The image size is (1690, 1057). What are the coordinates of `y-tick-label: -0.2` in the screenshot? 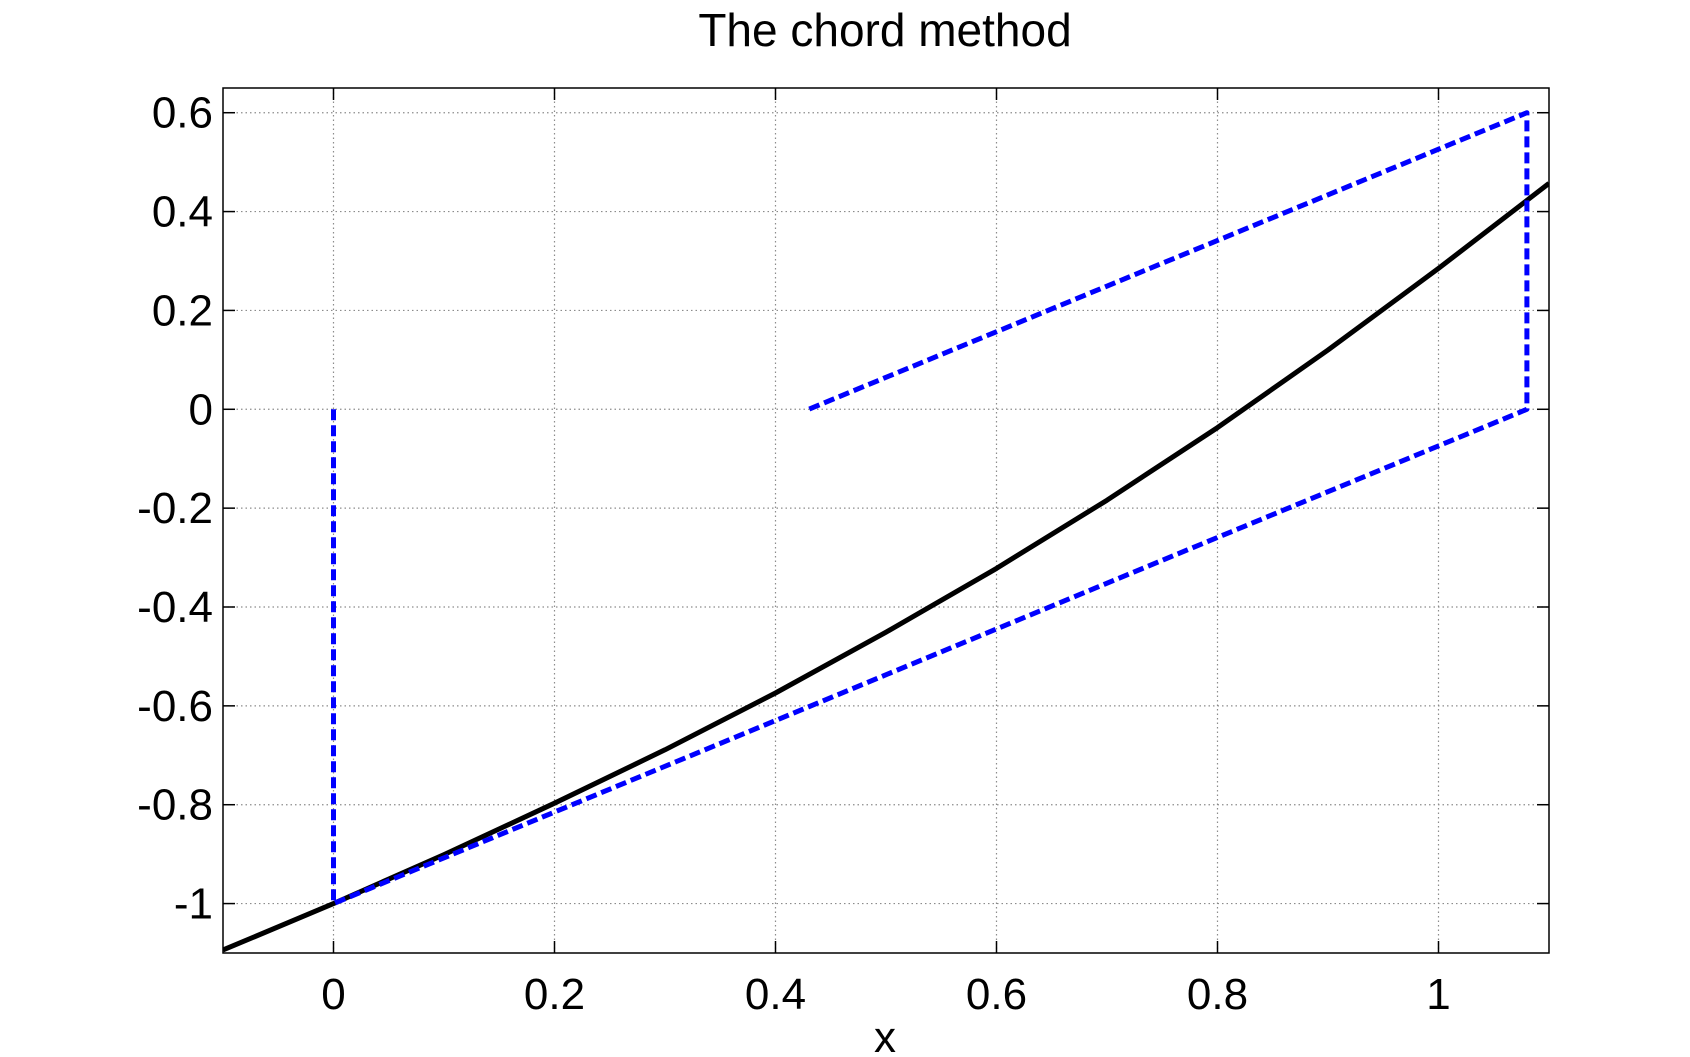 It's located at (175, 508).